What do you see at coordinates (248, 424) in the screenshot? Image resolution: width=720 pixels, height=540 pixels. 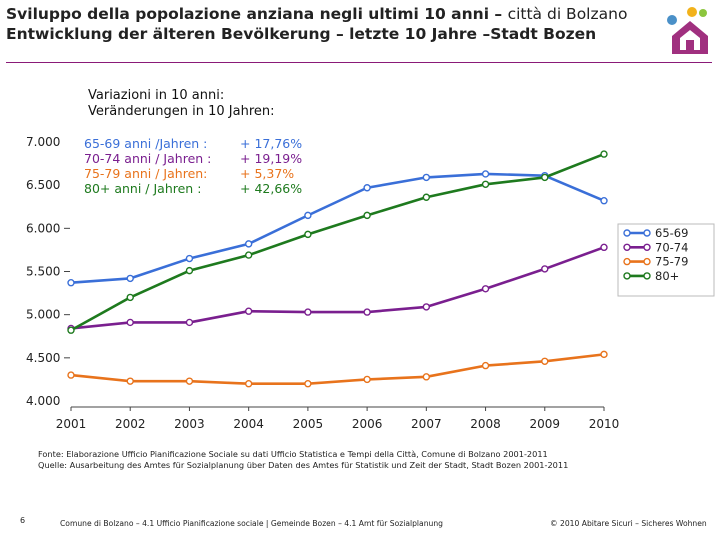 I see `x-tick-label: 2004` at bounding box center [248, 424].